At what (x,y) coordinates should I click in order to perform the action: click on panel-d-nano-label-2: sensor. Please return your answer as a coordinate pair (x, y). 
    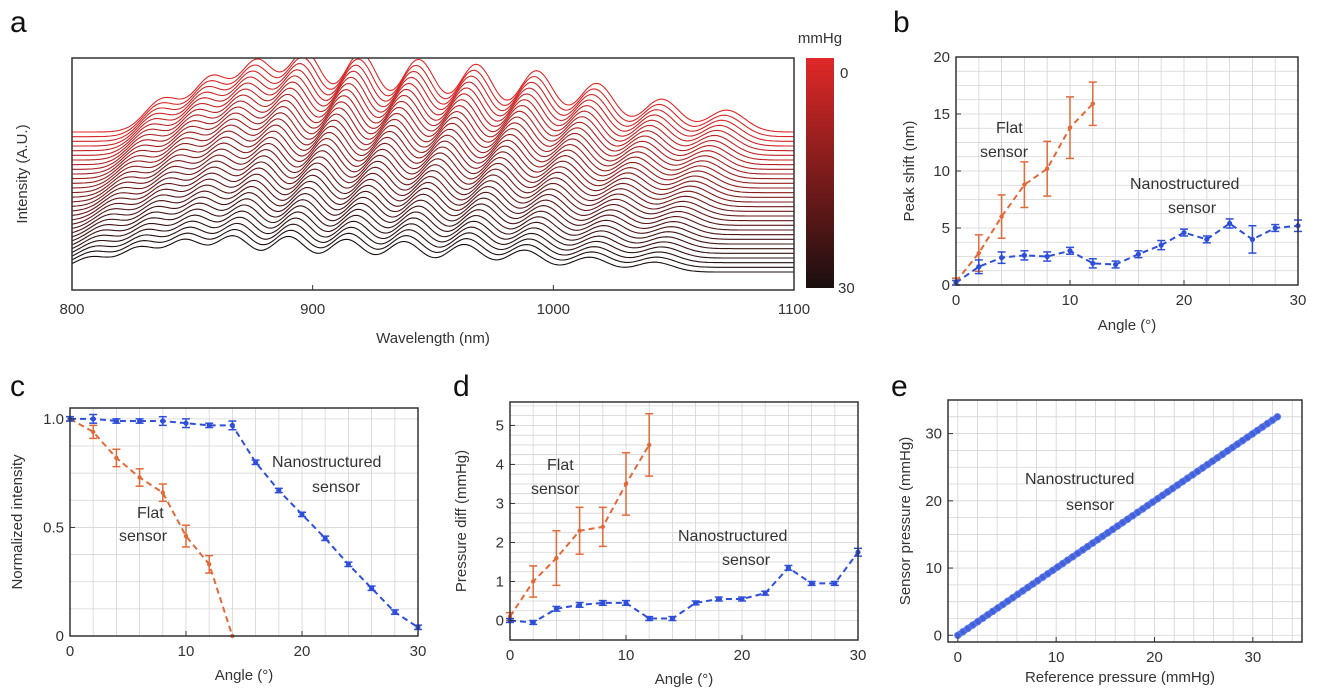
    Looking at the image, I should click on (746, 560).